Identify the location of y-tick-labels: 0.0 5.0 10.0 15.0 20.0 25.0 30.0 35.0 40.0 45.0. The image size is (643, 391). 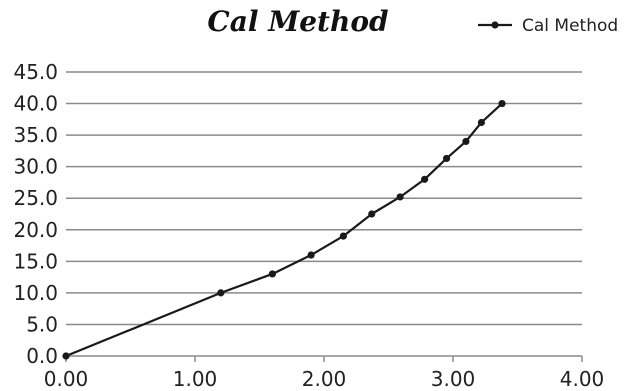
(35, 214).